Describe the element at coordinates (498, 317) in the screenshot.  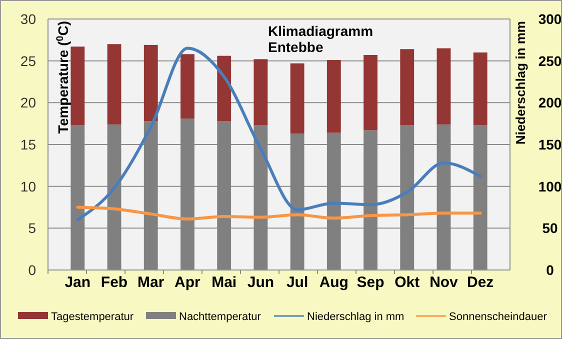
I see `legend-label: Sonnenscheindauer` at that location.